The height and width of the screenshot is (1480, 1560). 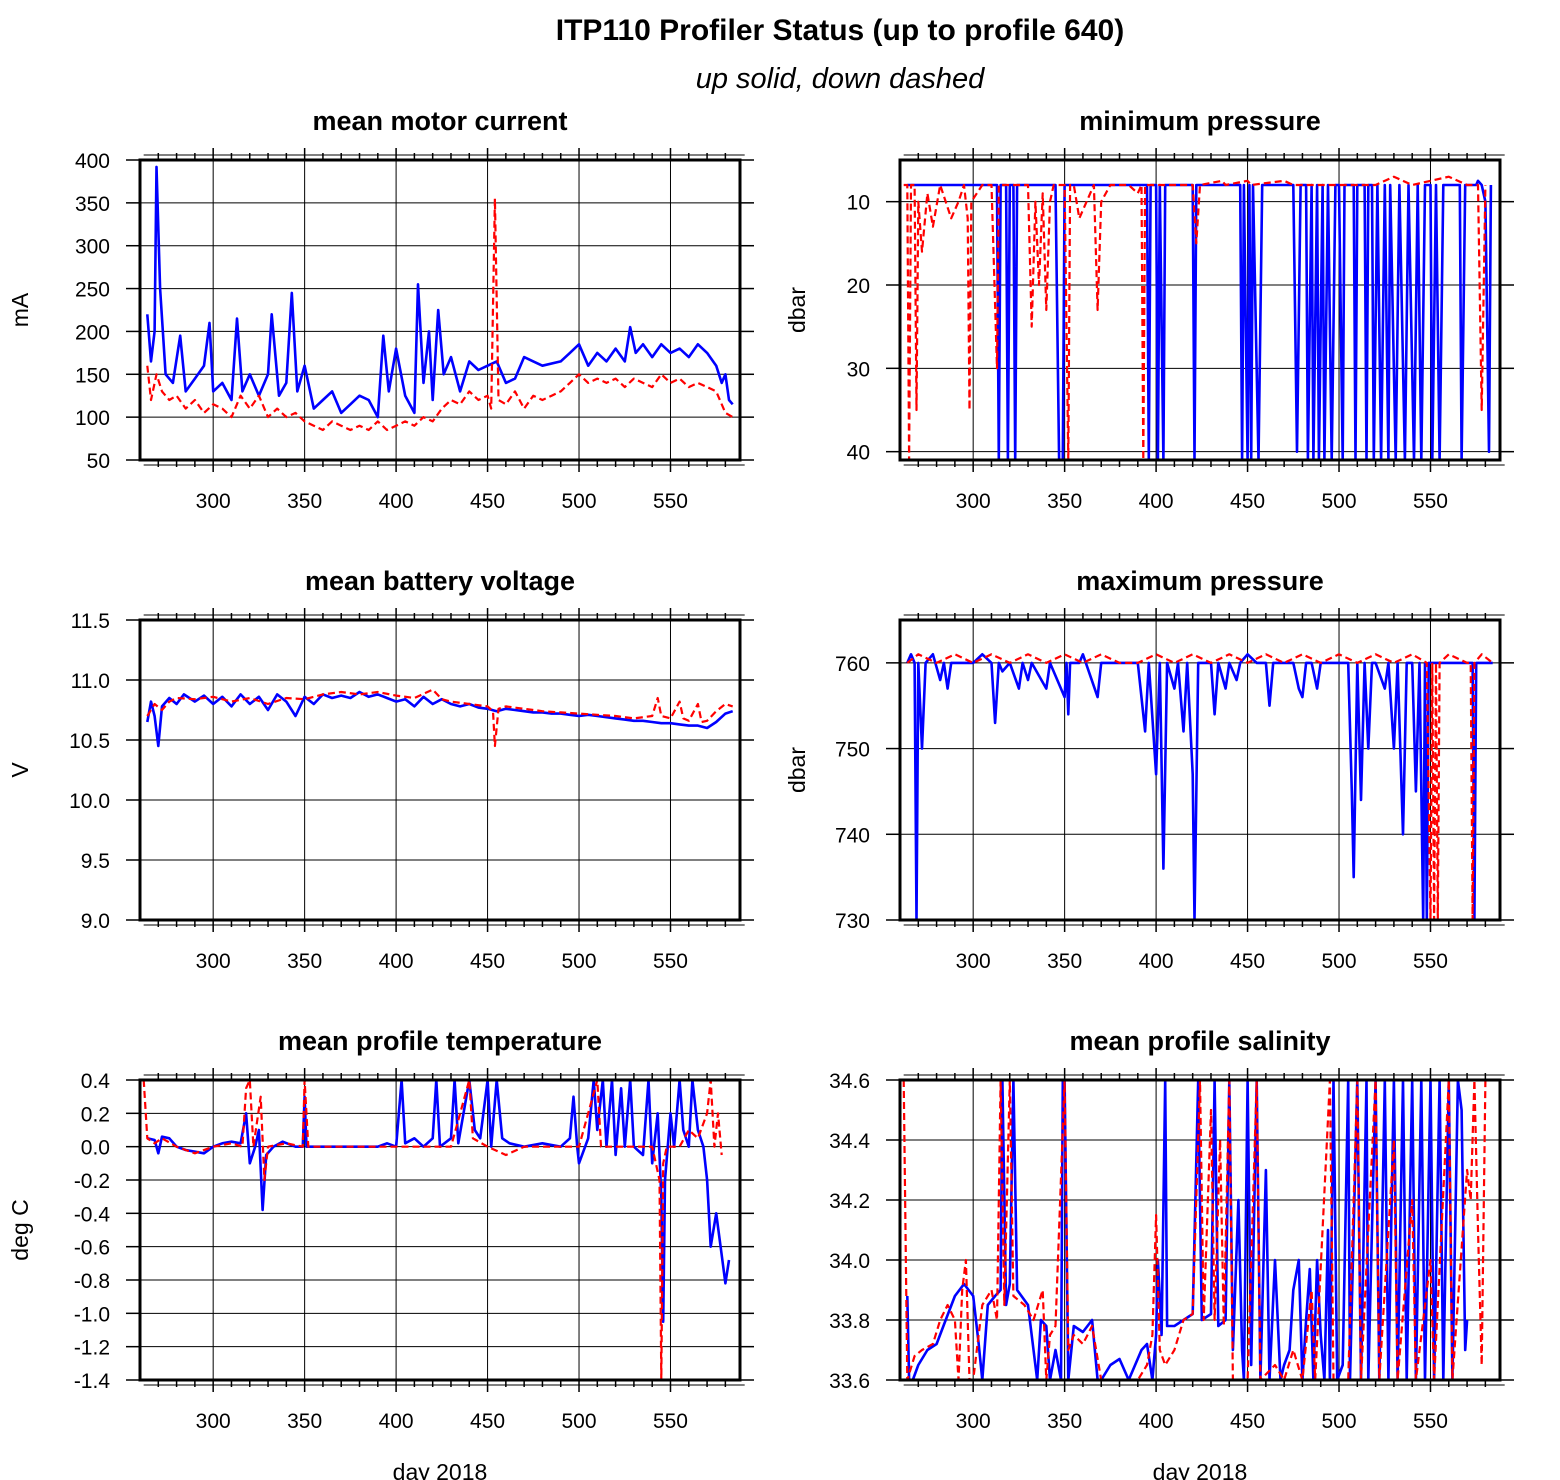 What do you see at coordinates (92, 1214) in the screenshot?
I see `y-tick-label: -0.4` at bounding box center [92, 1214].